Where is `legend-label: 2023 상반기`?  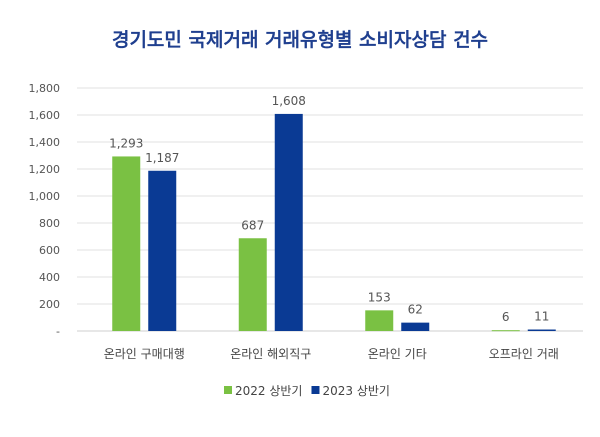
legend-label: 2023 상반기 is located at coordinates (355, 391).